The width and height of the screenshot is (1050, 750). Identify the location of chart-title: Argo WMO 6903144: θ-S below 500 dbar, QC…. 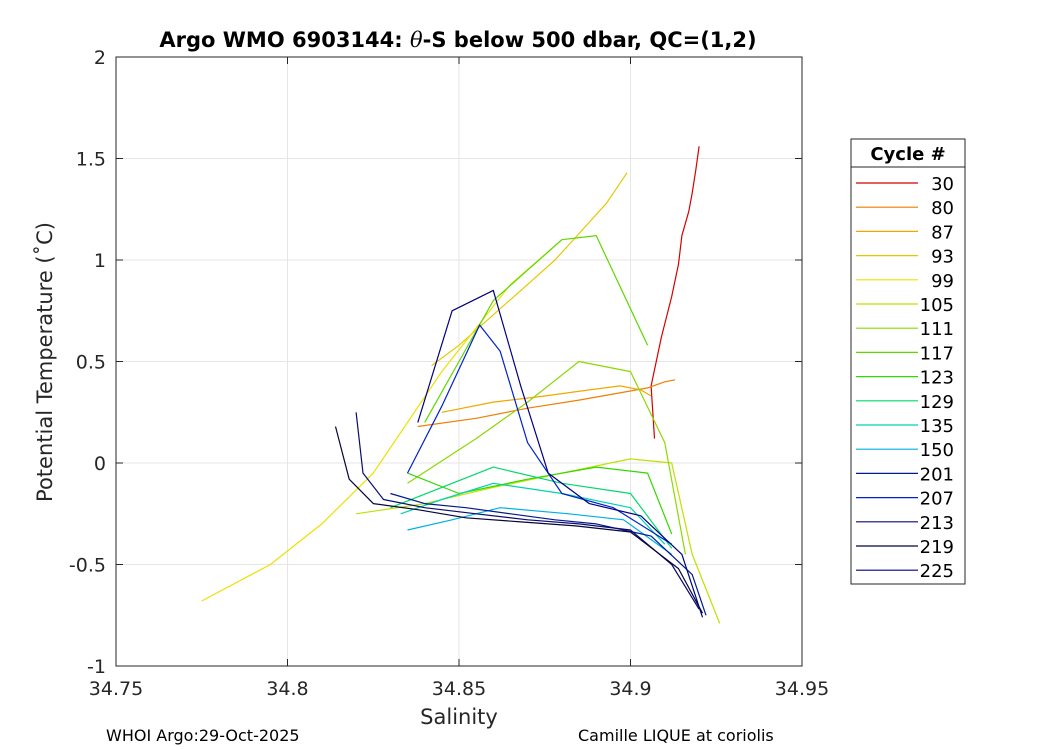
(457, 40).